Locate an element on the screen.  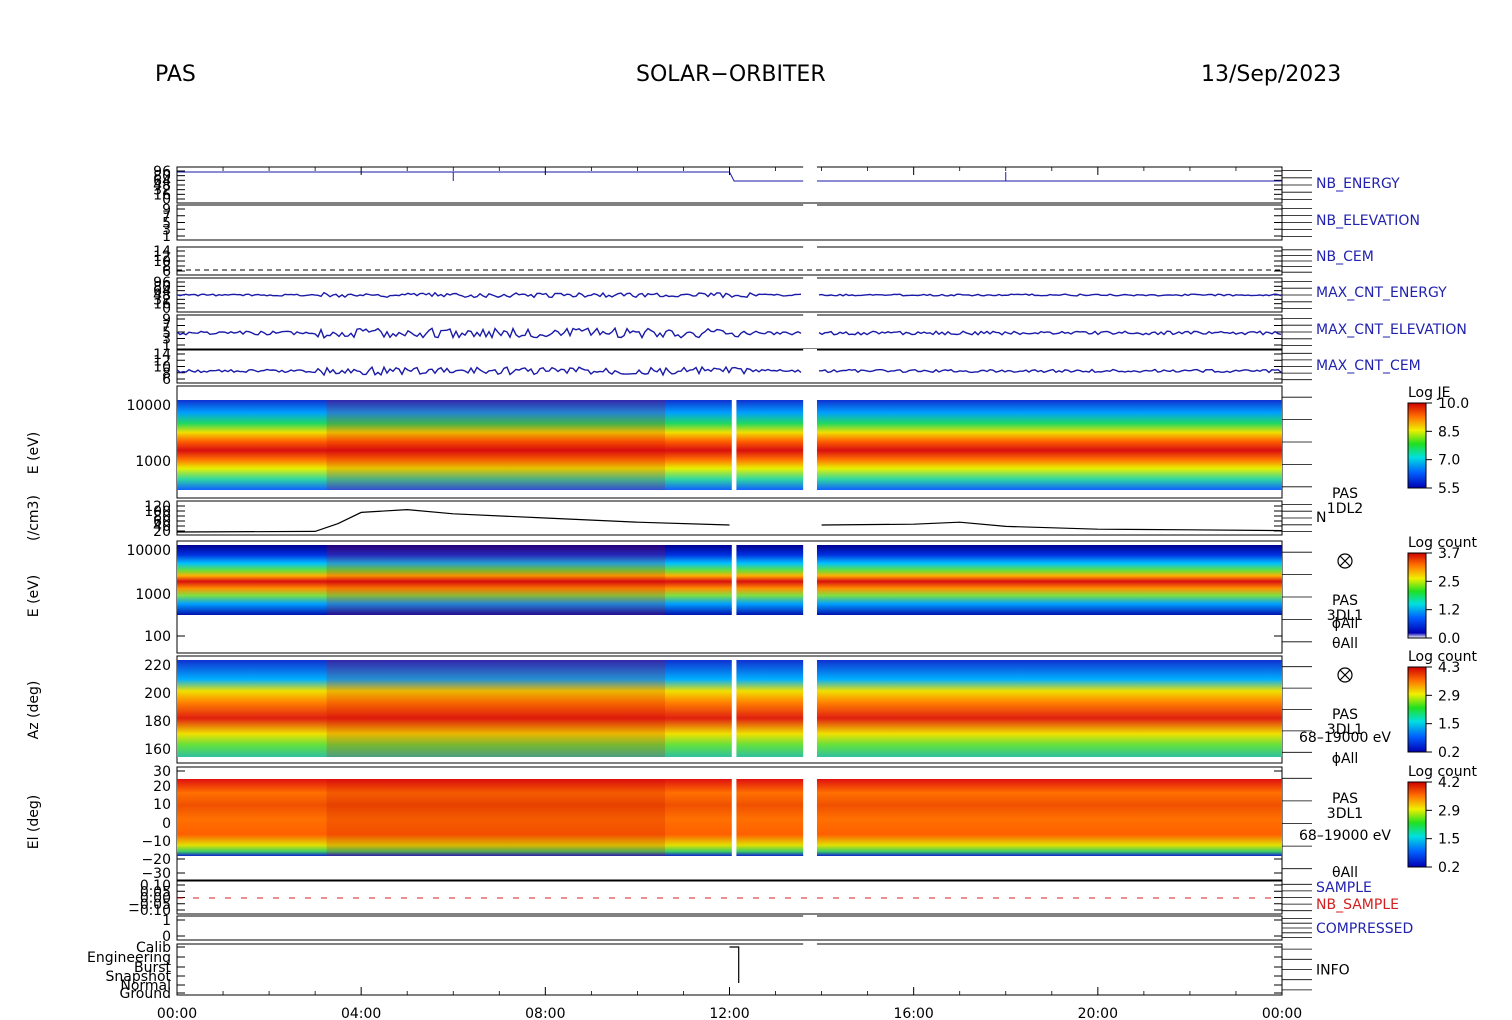
y-tick-label: 0.05 is located at coordinates (155, 892).